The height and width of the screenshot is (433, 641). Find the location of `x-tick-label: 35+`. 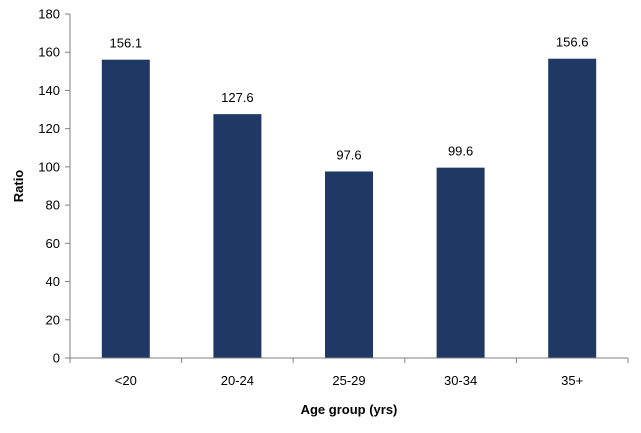

x-tick-label: 35+ is located at coordinates (572, 380).